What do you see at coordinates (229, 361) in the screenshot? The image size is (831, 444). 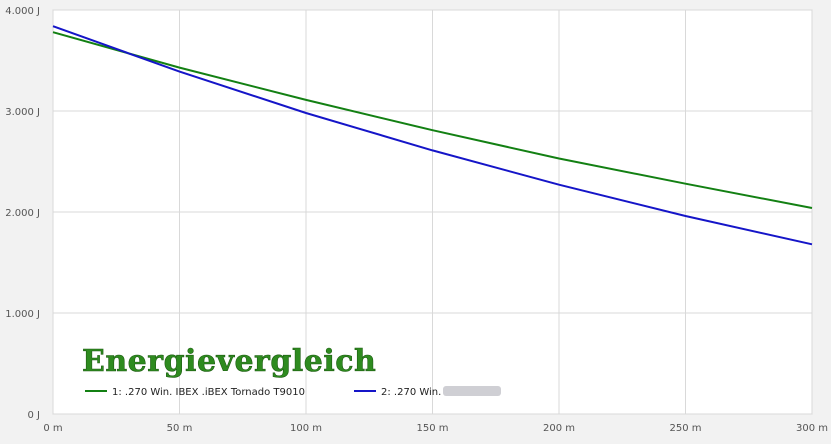 I see `chart-title: Energievergleich` at bounding box center [229, 361].